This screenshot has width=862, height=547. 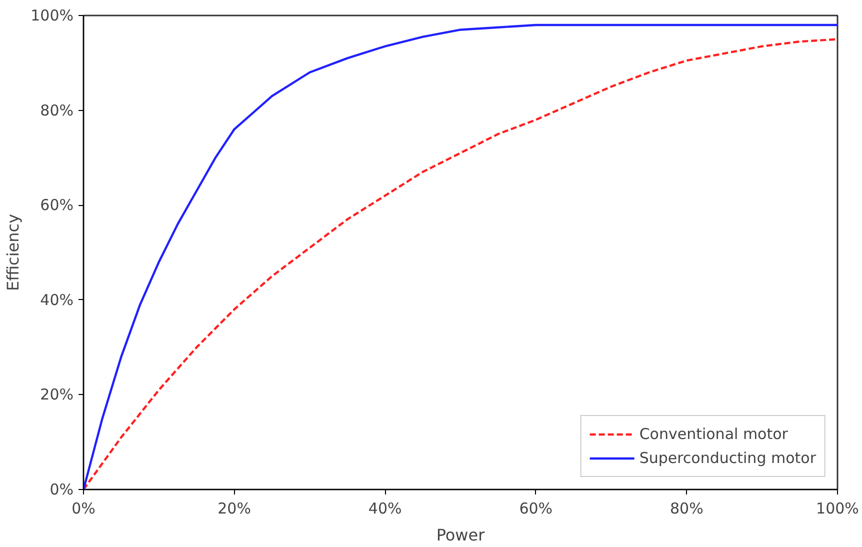 I want to click on y-tick-label: 60%, so click(x=57, y=205).